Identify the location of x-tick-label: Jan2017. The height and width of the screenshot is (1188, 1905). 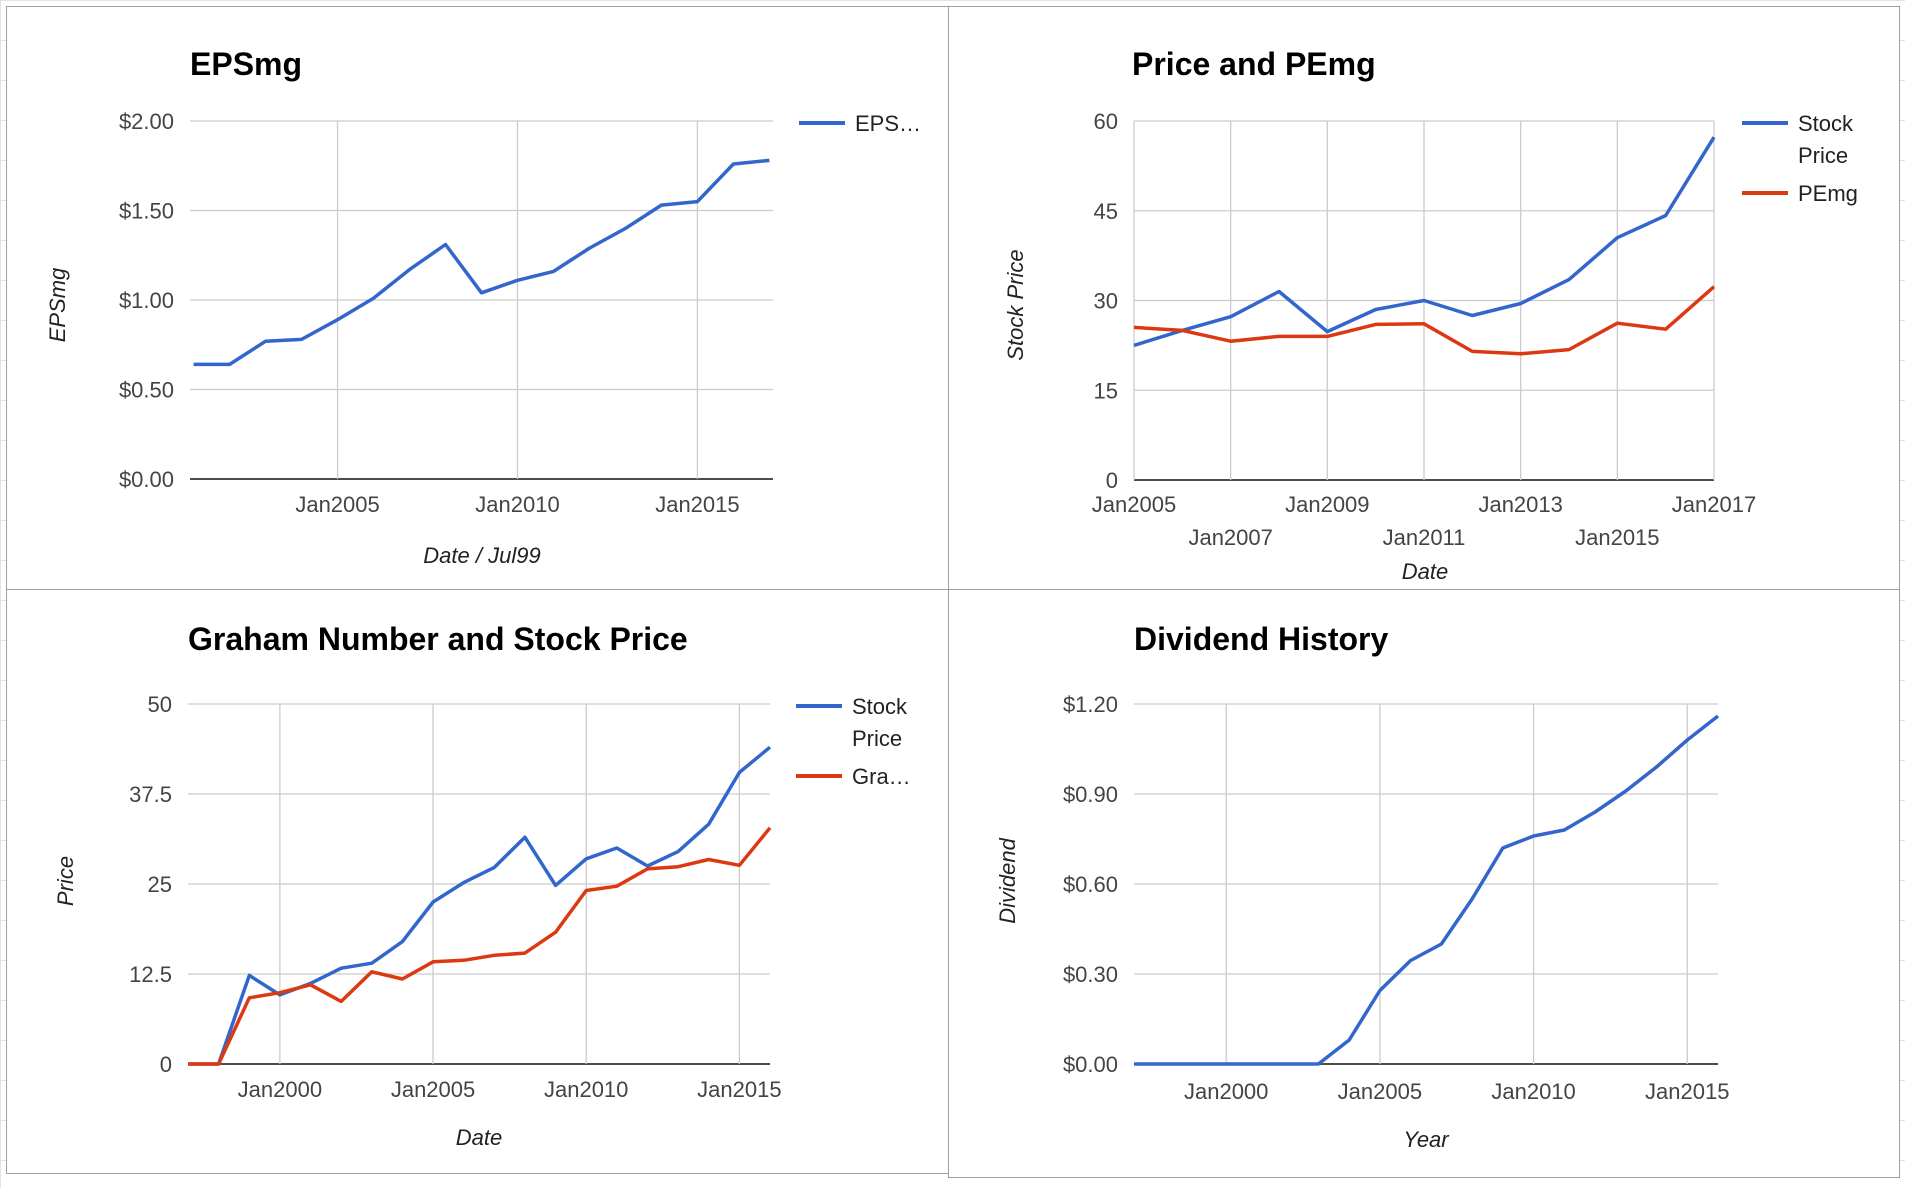
(1714, 504).